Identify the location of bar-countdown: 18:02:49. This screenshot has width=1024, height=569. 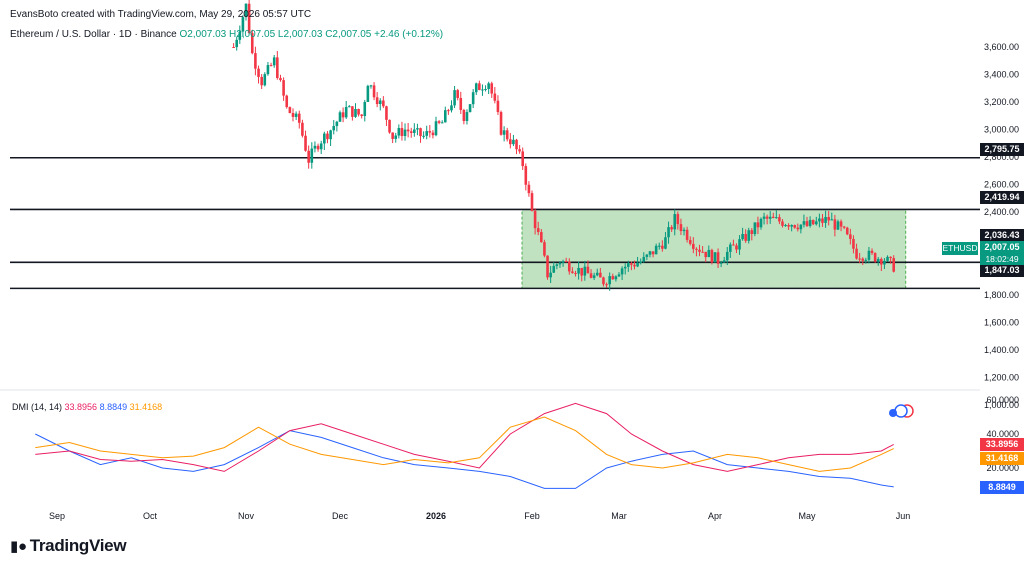
(1002, 259).